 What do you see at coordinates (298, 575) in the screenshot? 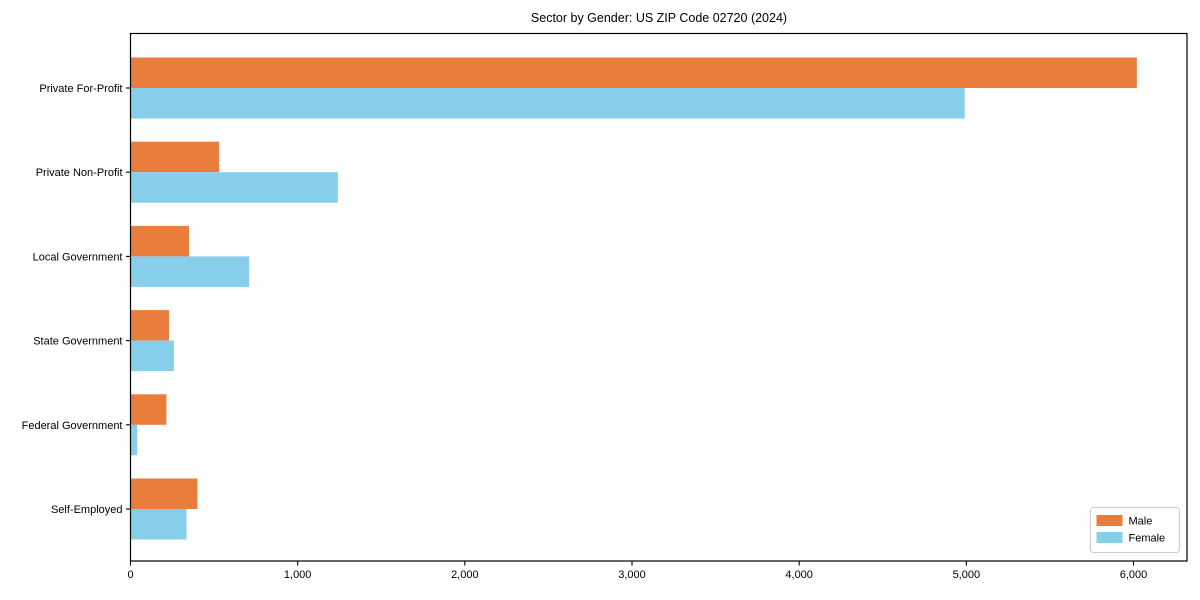
I see `x-tick-label: 1,000` at bounding box center [298, 575].